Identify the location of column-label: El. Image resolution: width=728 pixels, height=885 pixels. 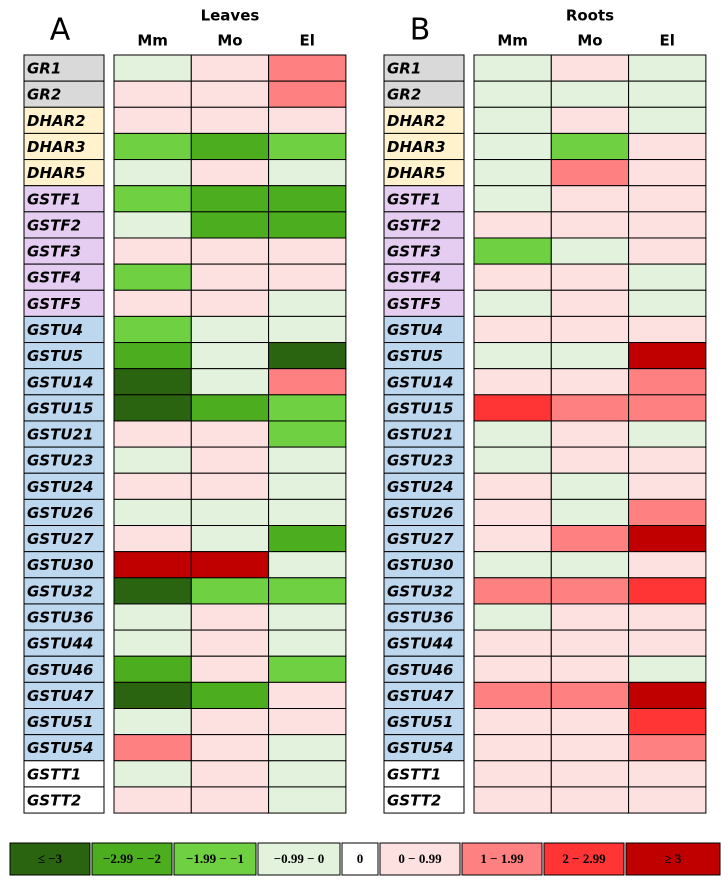
(667, 41).